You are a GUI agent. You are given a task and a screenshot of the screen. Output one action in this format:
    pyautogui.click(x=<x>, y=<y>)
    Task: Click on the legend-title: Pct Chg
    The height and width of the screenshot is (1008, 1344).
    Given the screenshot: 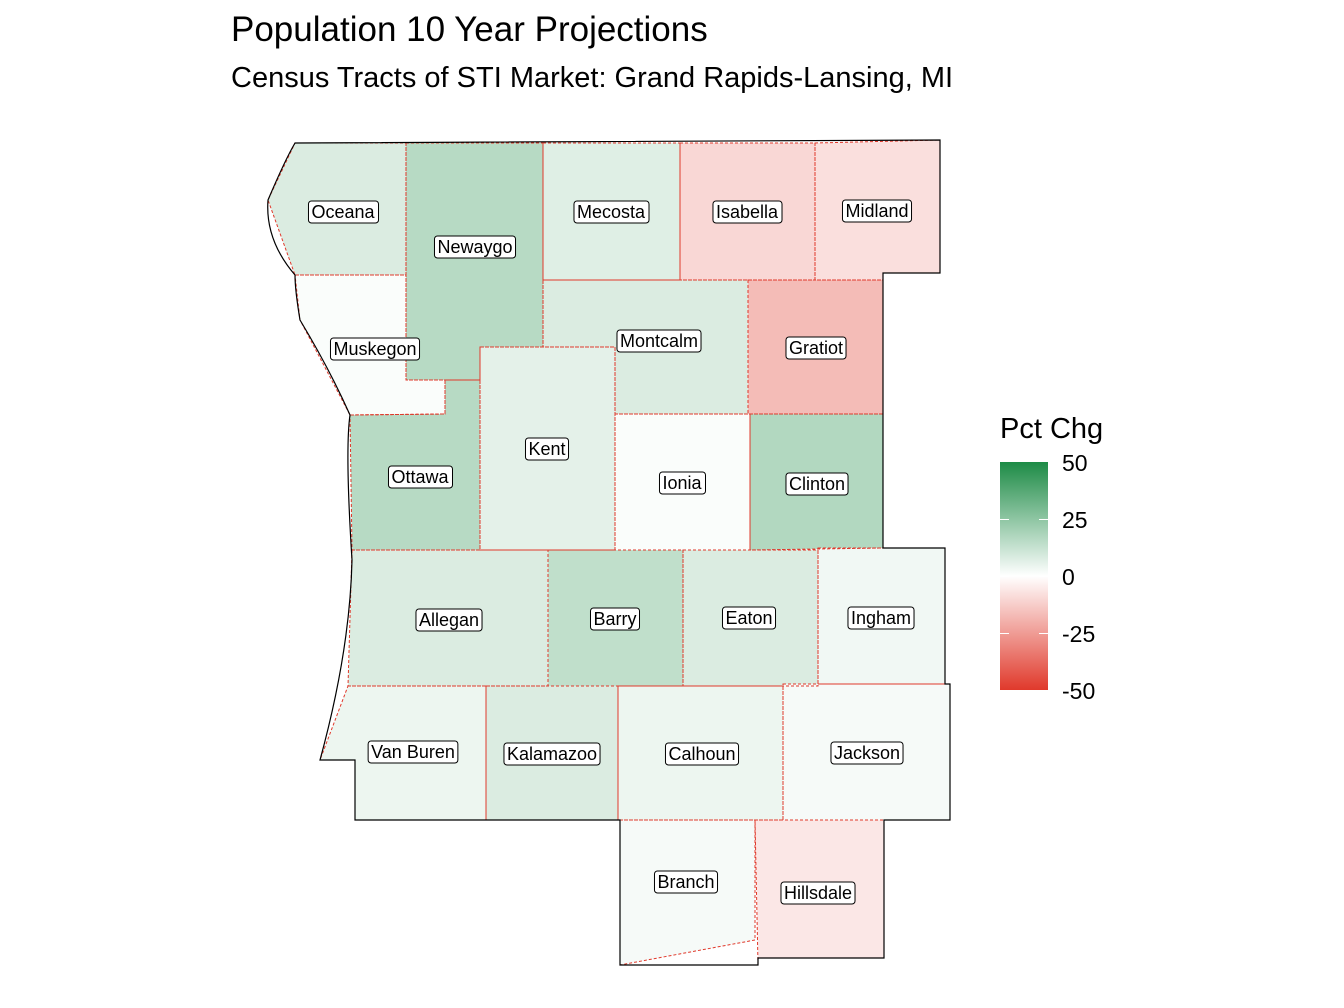 What is the action you would take?
    pyautogui.click(x=1052, y=429)
    